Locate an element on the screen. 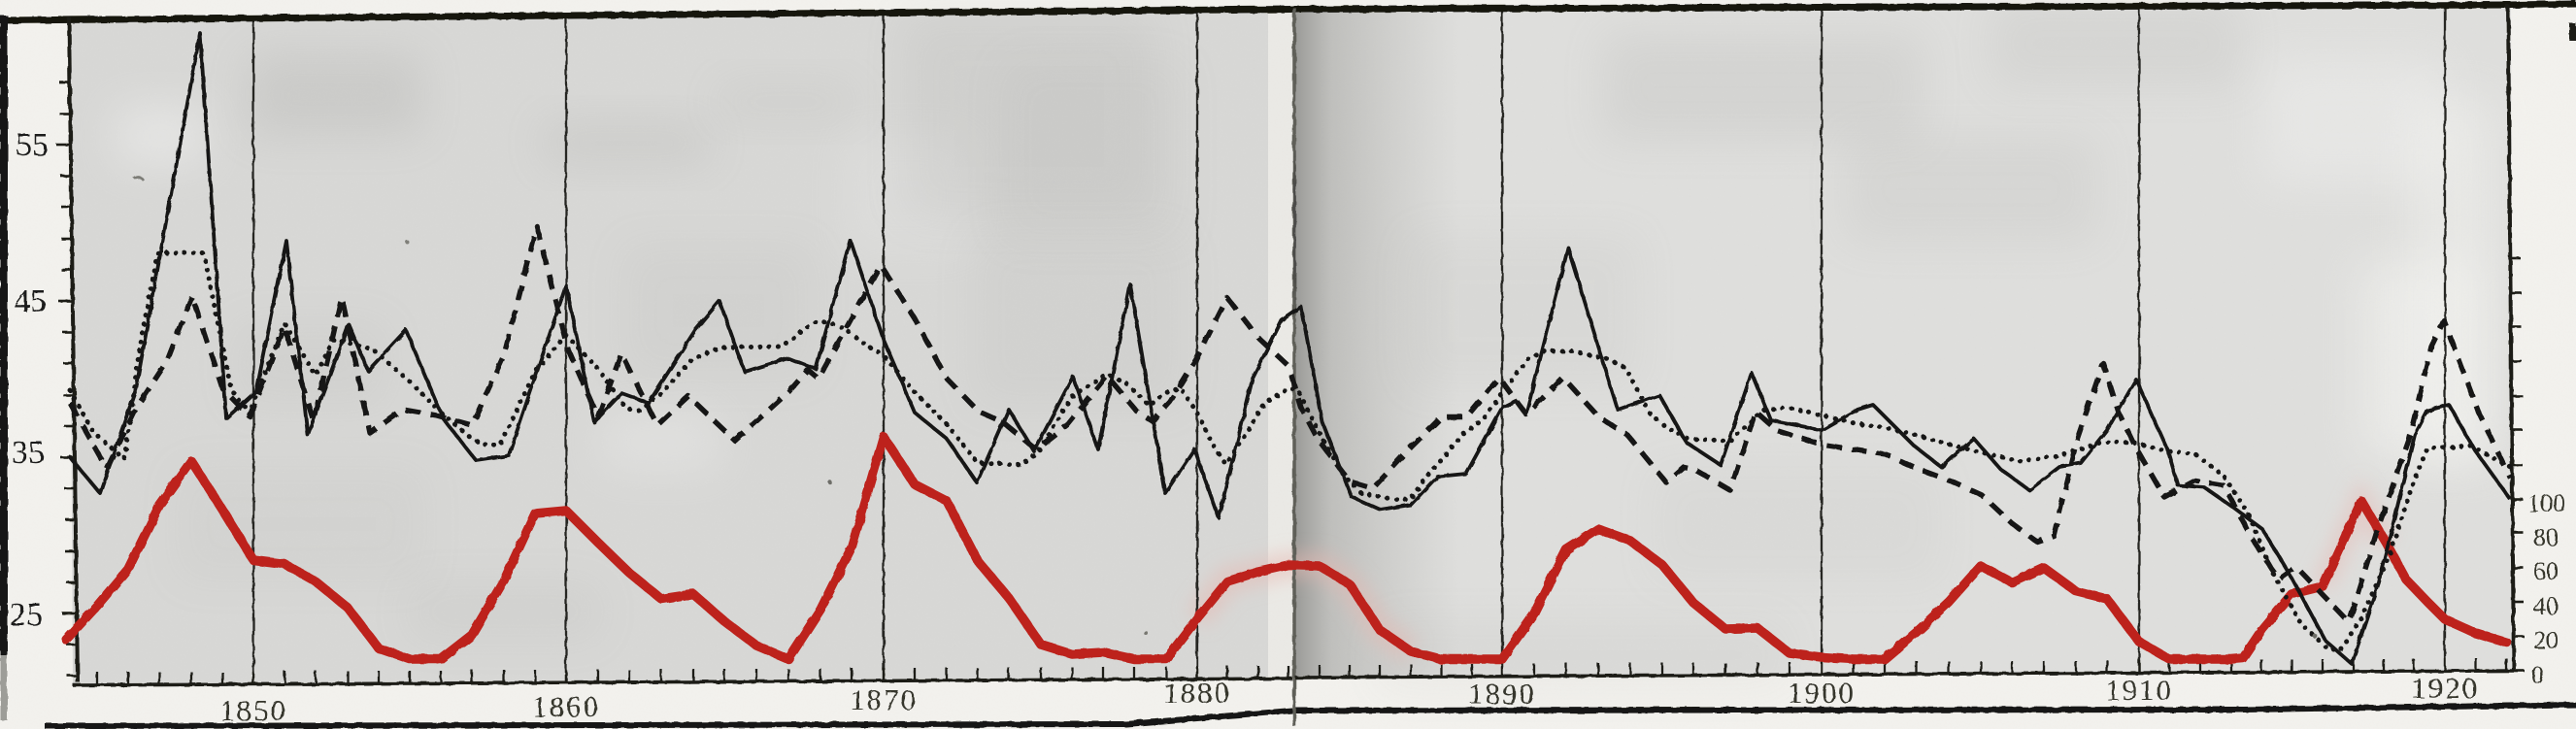 The height and width of the screenshot is (729, 2576). svg-text: 40 is located at coordinates (2546, 606).